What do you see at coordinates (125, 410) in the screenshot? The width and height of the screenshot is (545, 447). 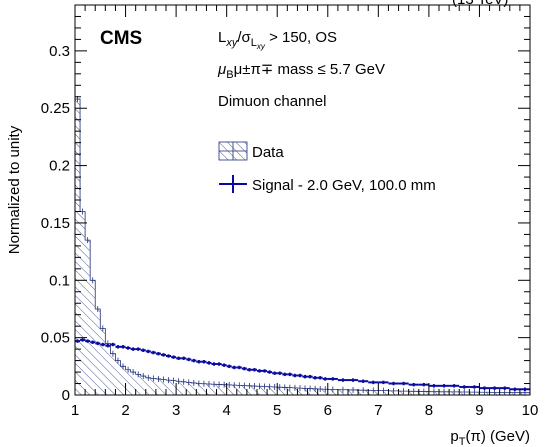 I see `x-tick-label: 2` at bounding box center [125, 410].